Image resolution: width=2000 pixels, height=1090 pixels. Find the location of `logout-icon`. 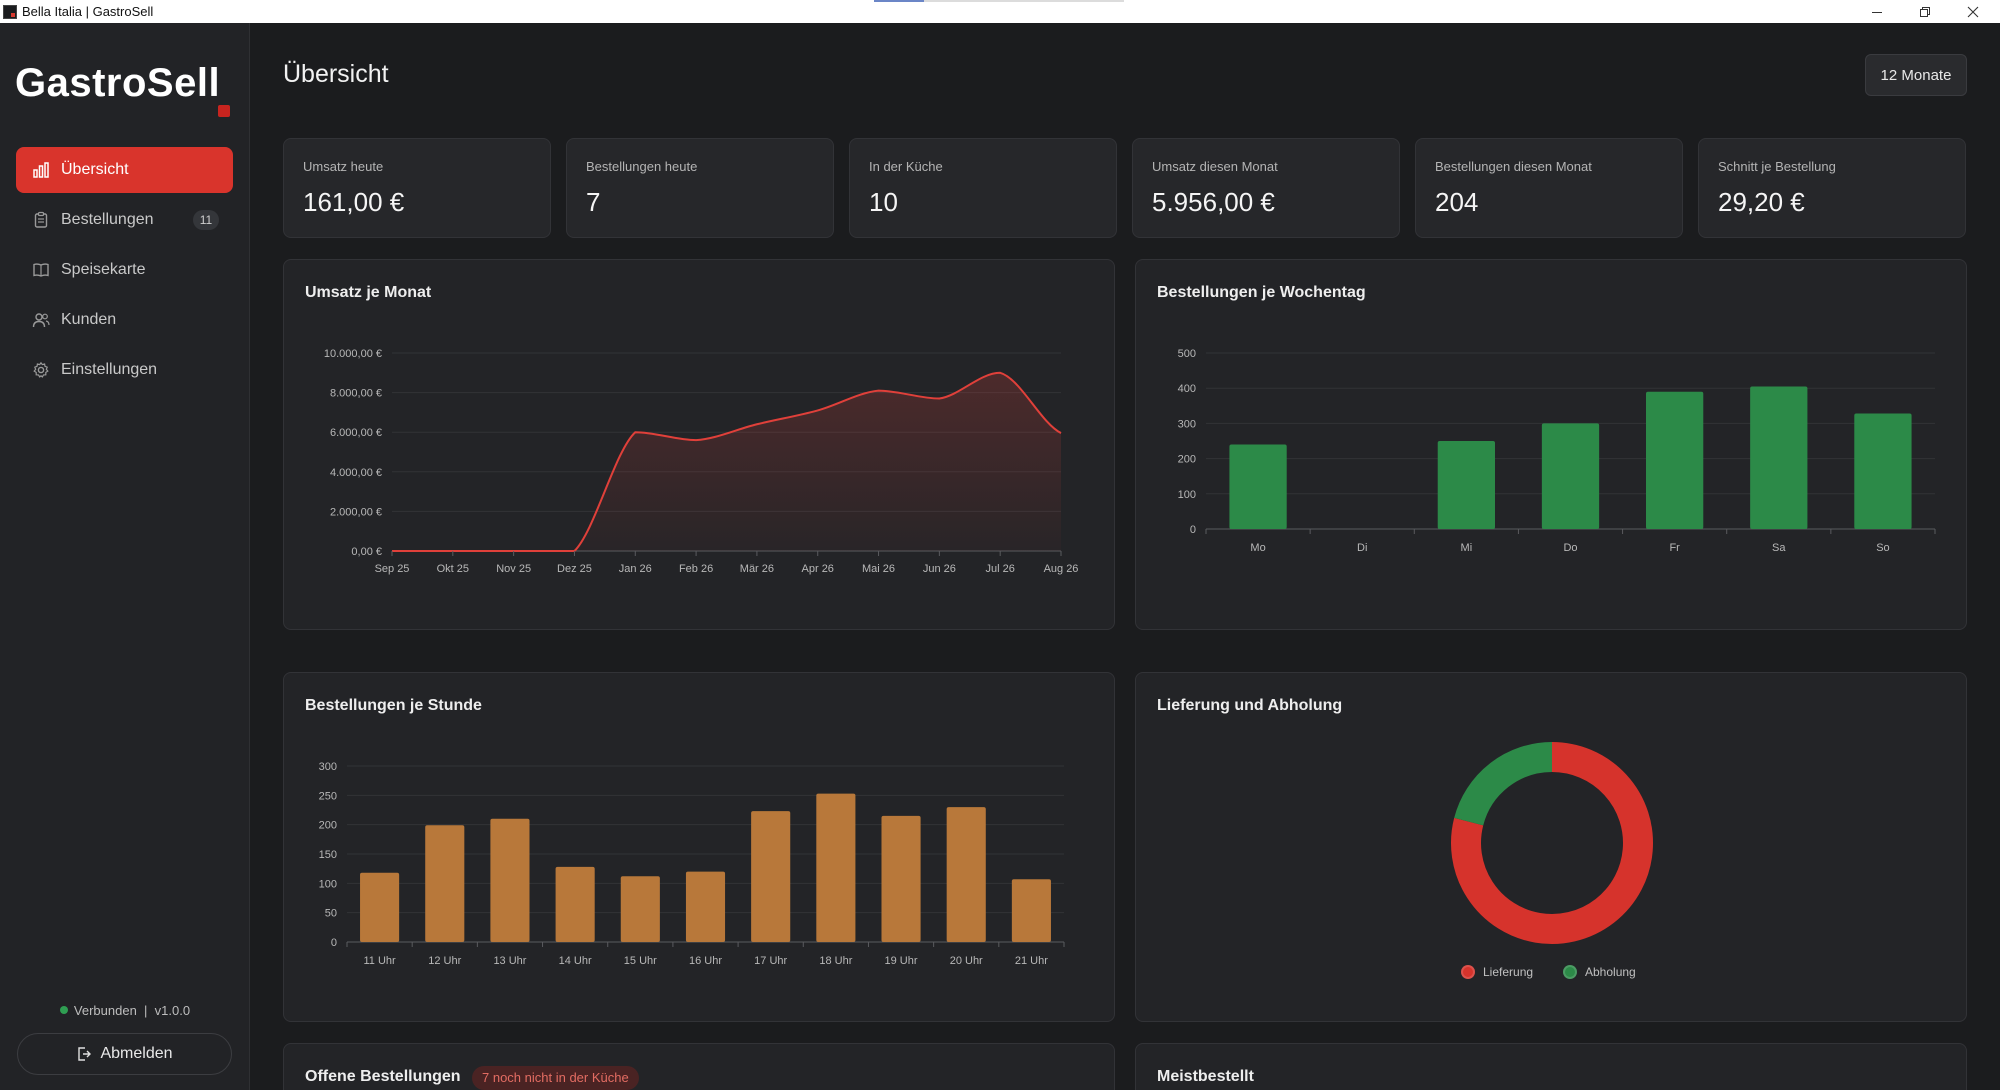

logout-icon is located at coordinates (84, 1054).